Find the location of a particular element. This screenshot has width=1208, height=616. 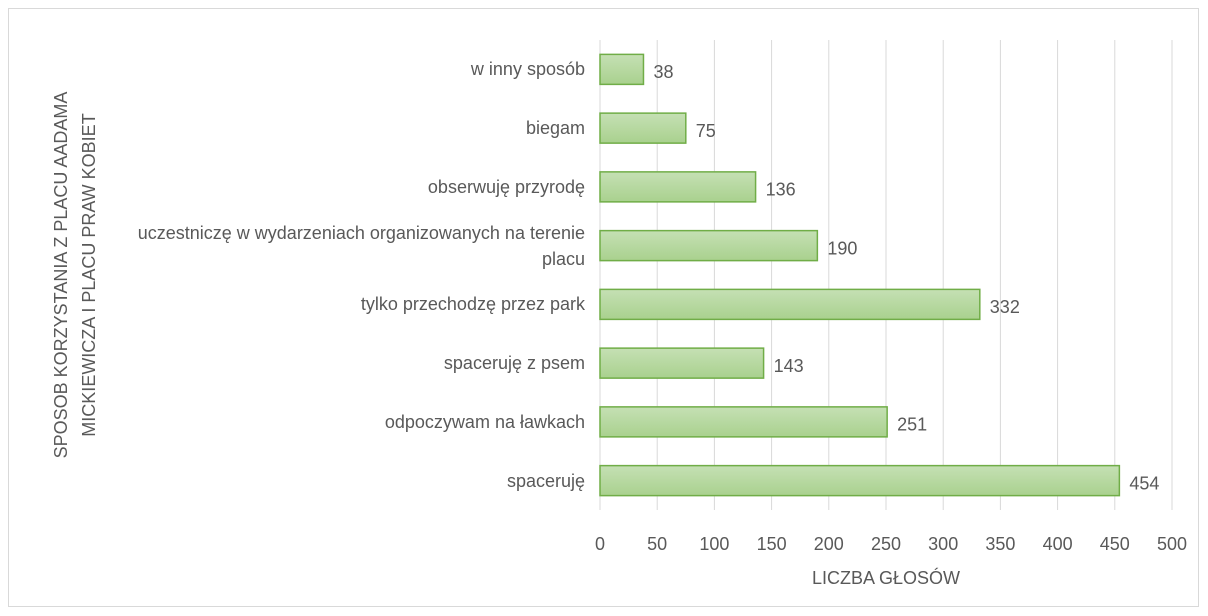

data-label: 38 is located at coordinates (663, 72).